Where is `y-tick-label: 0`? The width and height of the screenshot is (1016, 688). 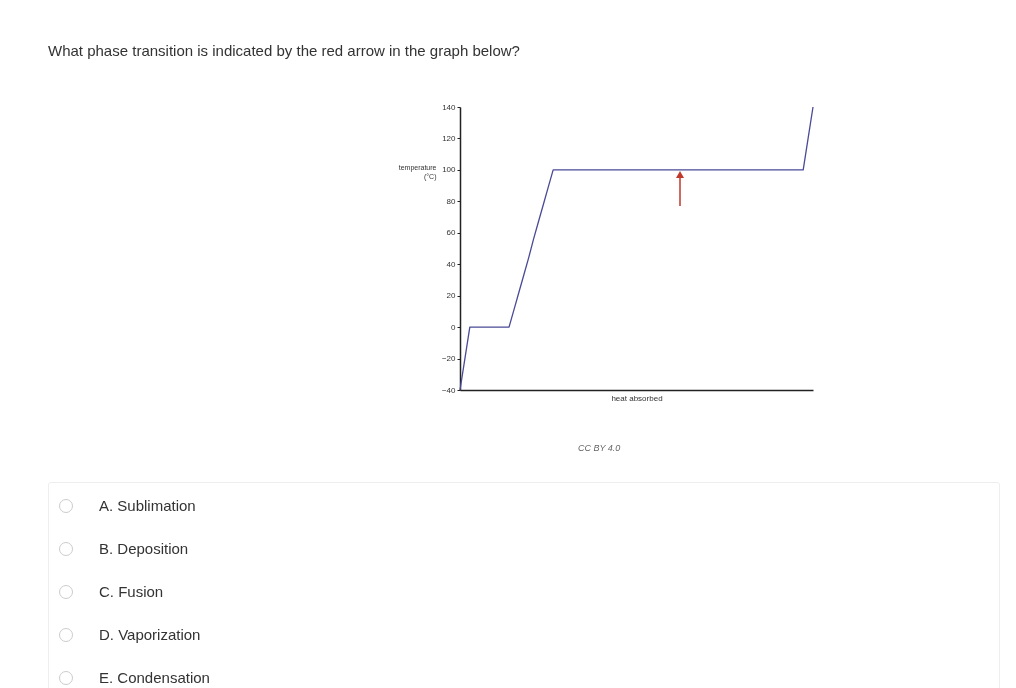
y-tick-label: 0 is located at coordinates (454, 327).